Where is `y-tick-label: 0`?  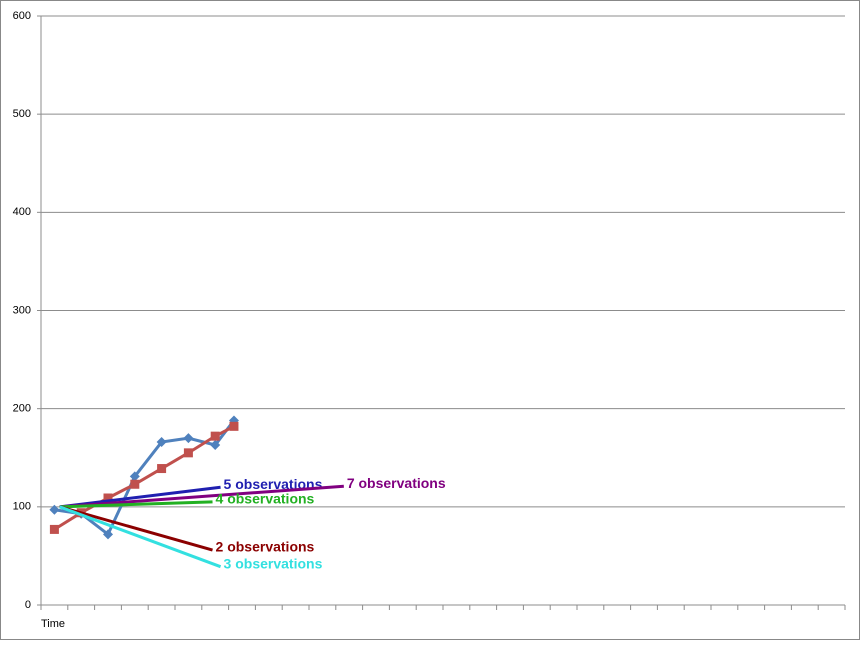
y-tick-label: 0 is located at coordinates (28, 605).